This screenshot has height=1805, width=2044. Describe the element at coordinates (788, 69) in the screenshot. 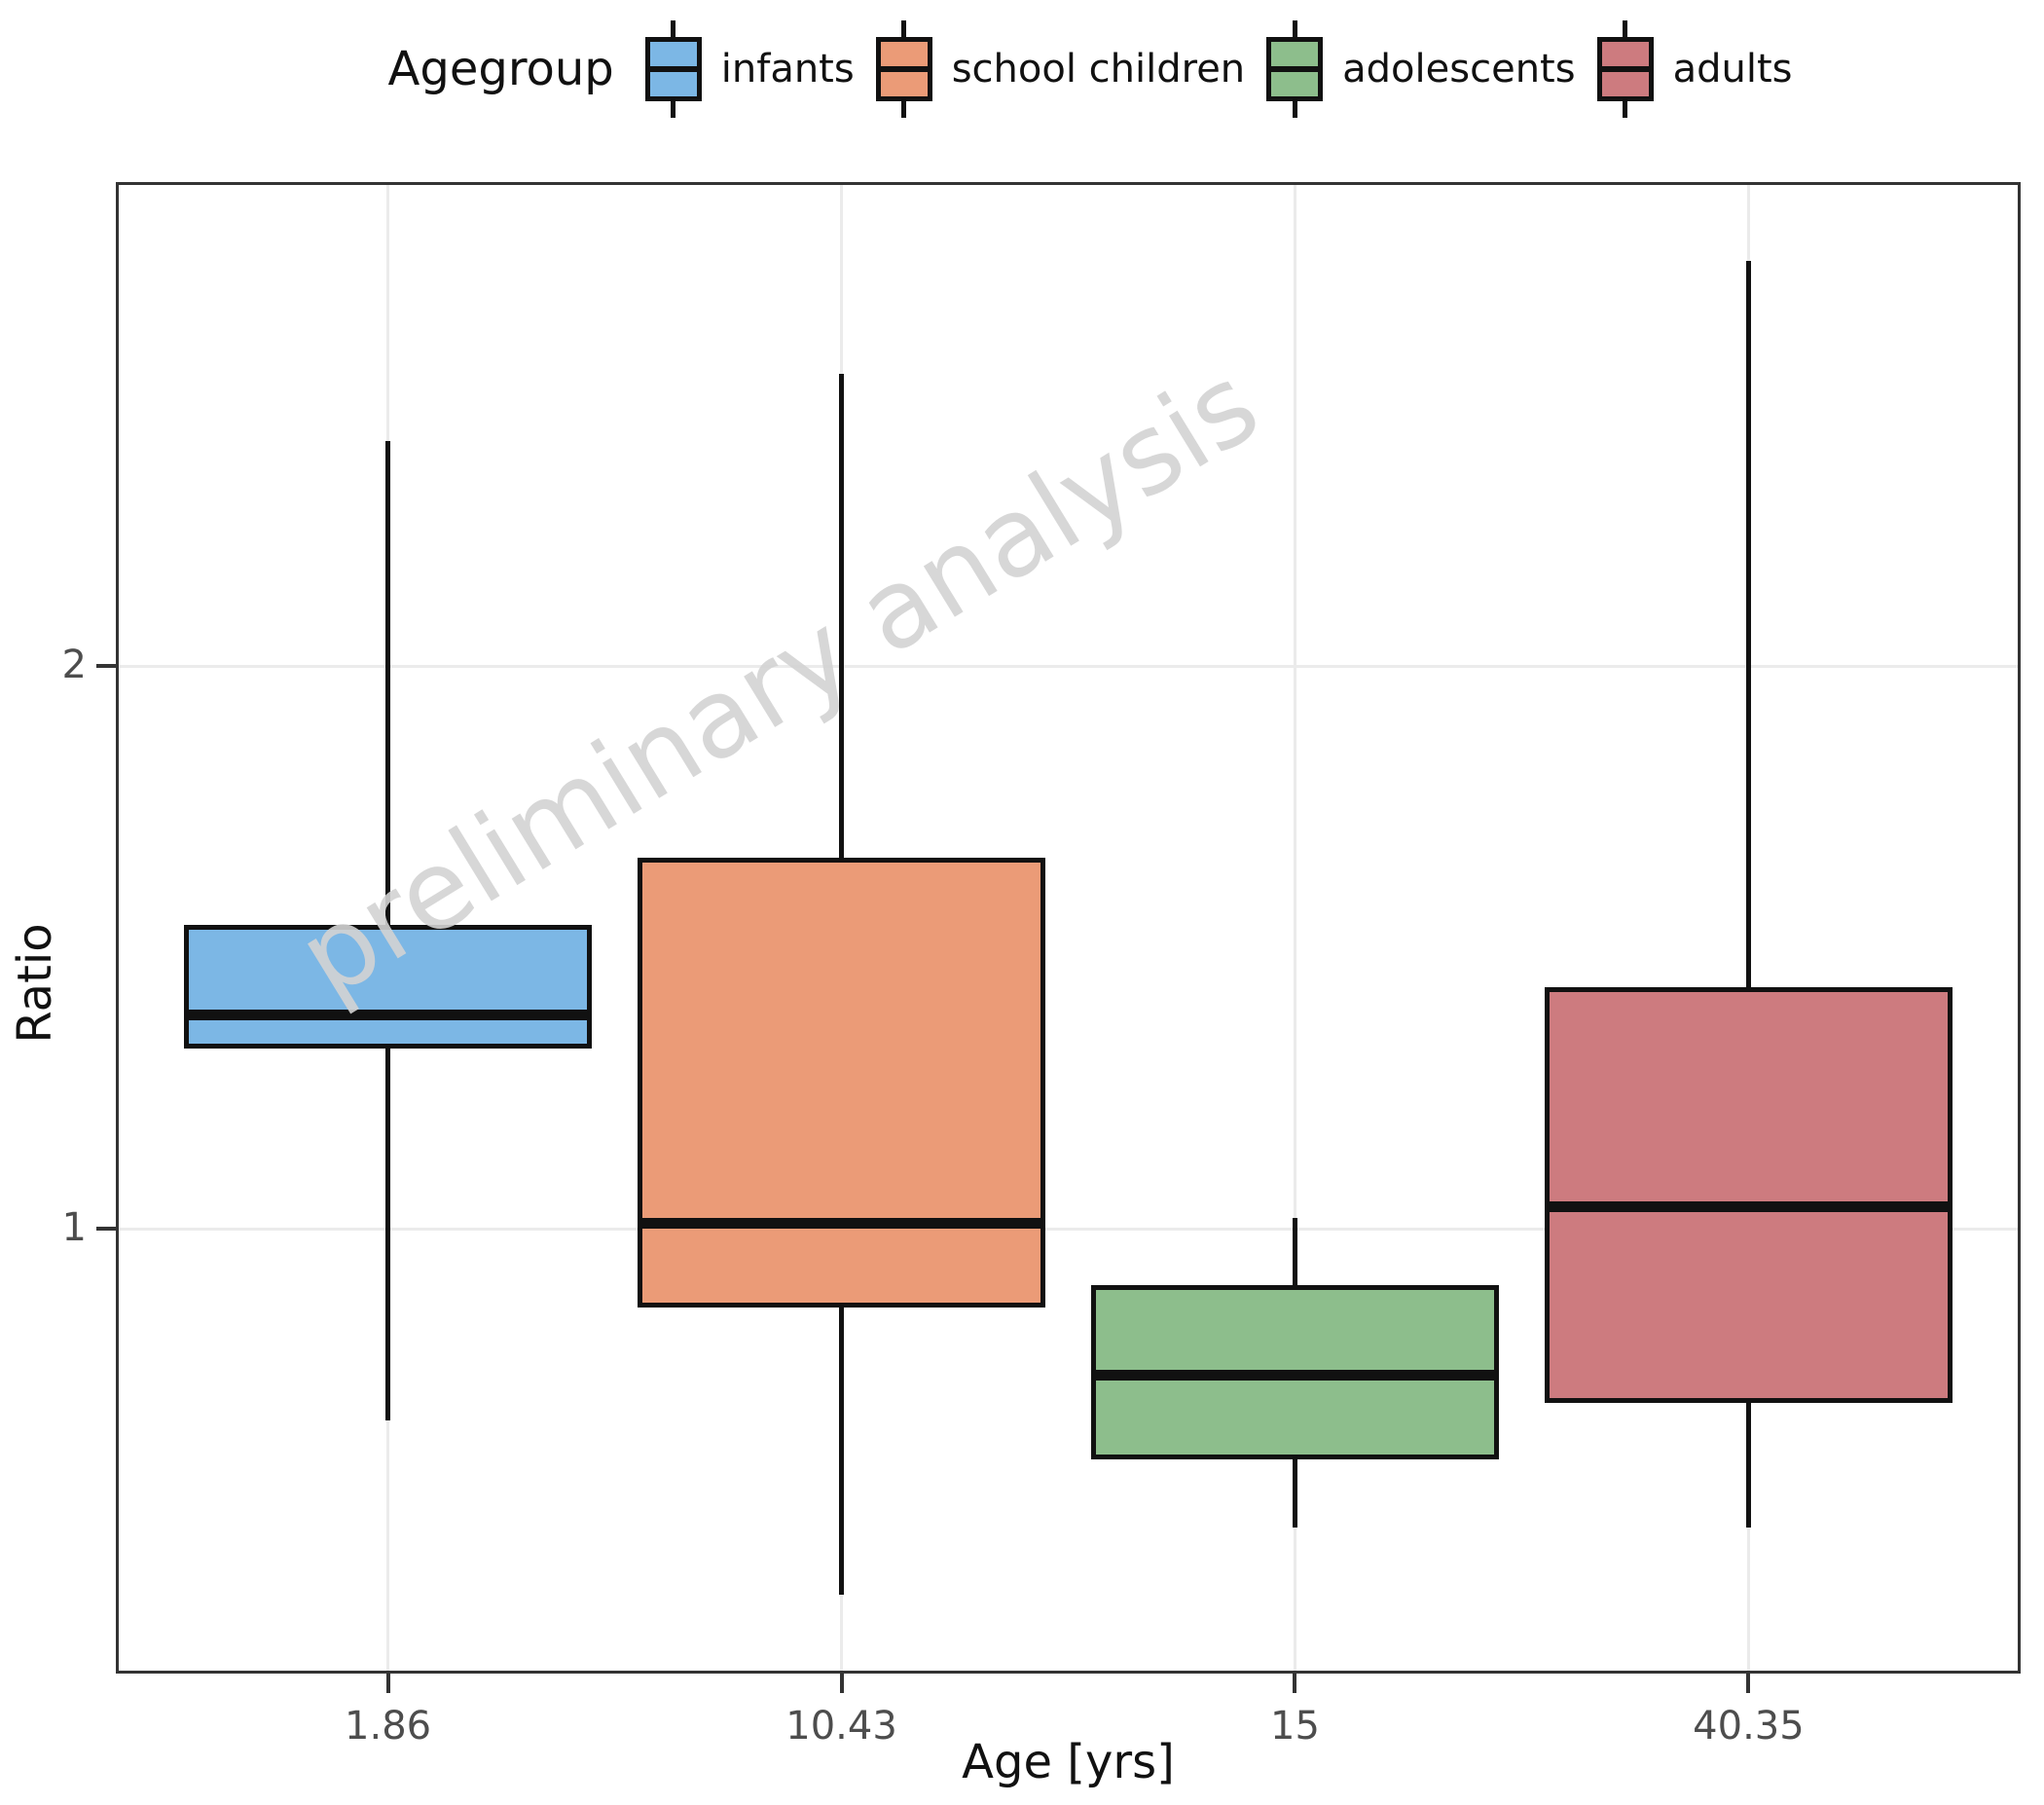

I see `legend-item-label: infants` at that location.